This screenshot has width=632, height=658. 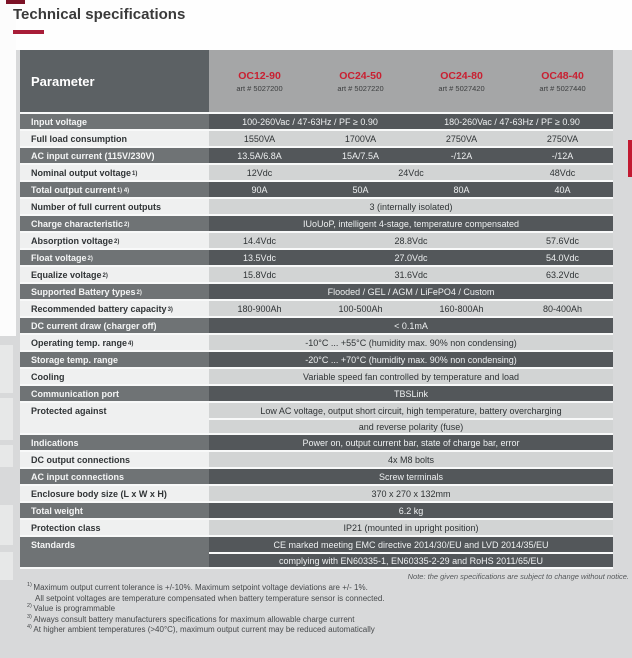 What do you see at coordinates (411, 138) in the screenshot?
I see `row-values: 1550VA 1700VA 2750VA 2750VA` at bounding box center [411, 138].